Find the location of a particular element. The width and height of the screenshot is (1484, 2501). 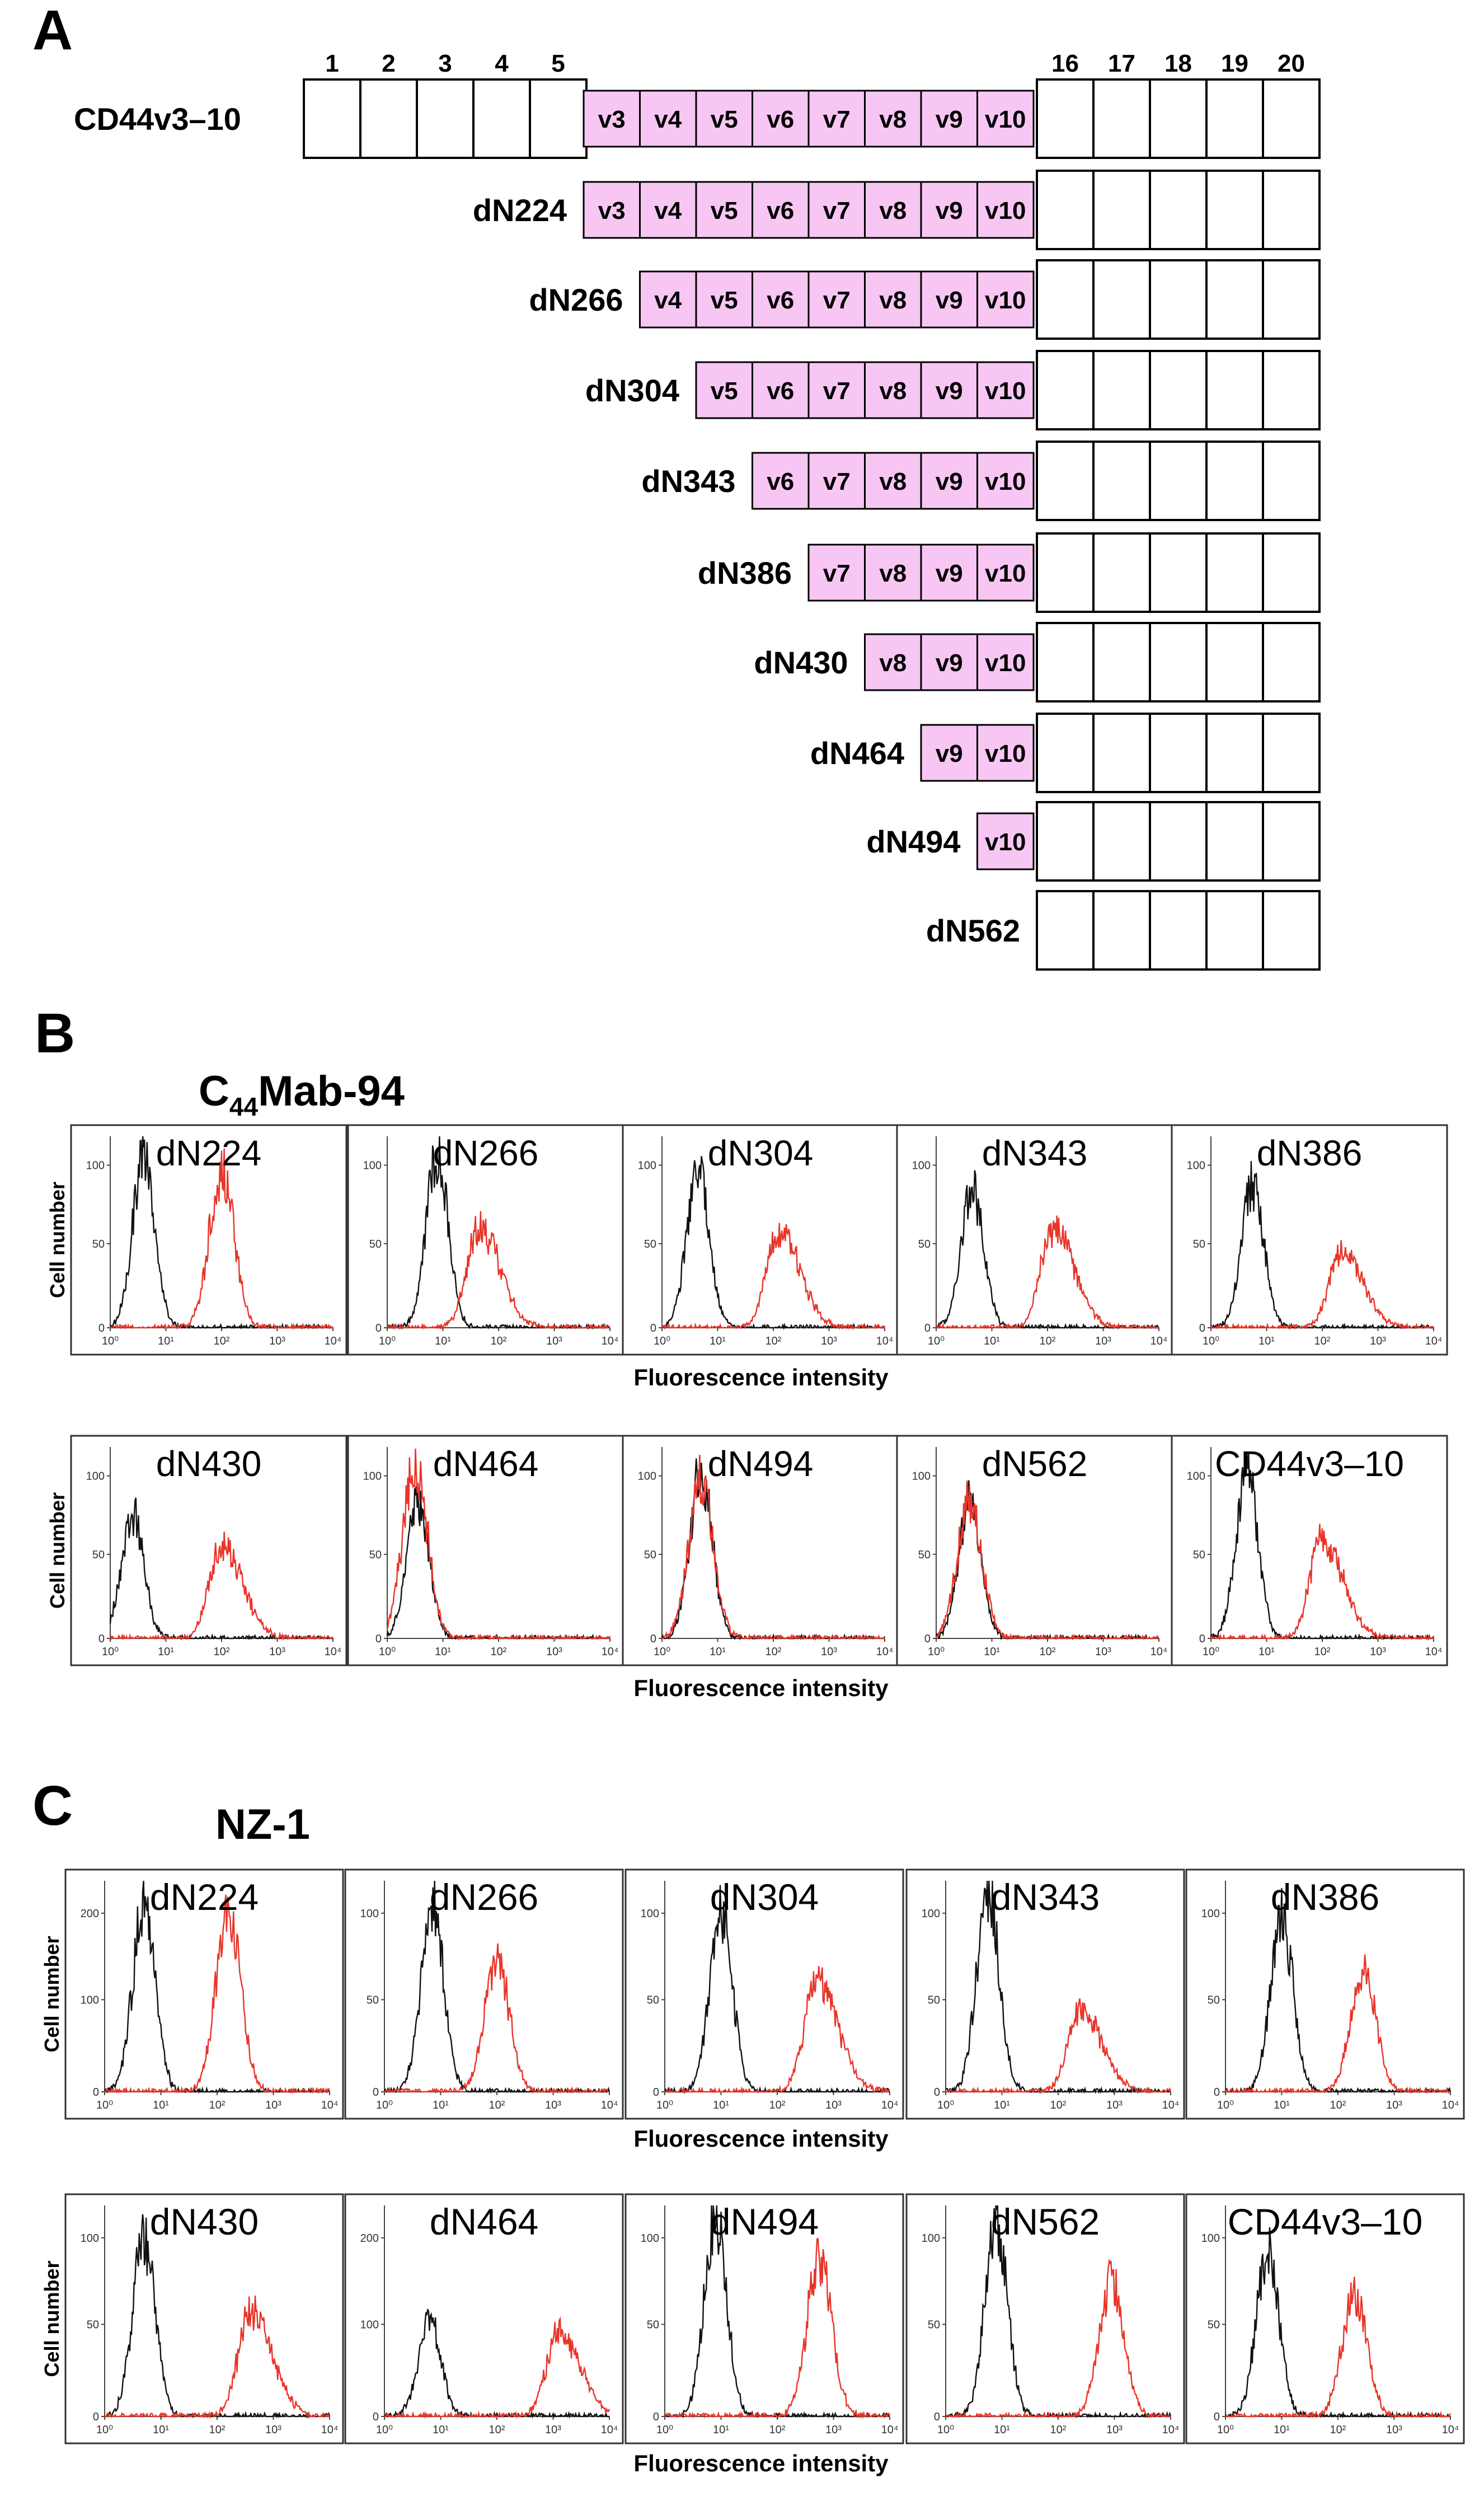

construct-title: dN304 is located at coordinates (761, 1153).